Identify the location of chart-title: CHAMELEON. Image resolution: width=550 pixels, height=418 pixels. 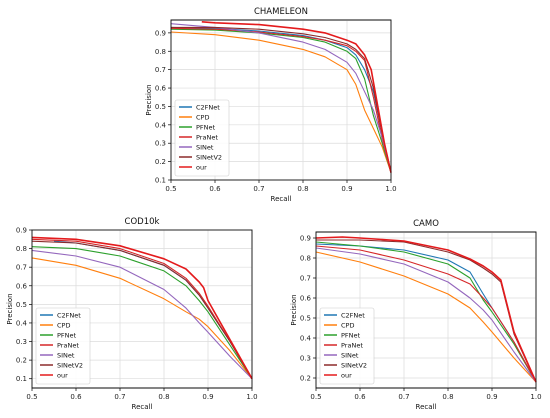
(281, 12).